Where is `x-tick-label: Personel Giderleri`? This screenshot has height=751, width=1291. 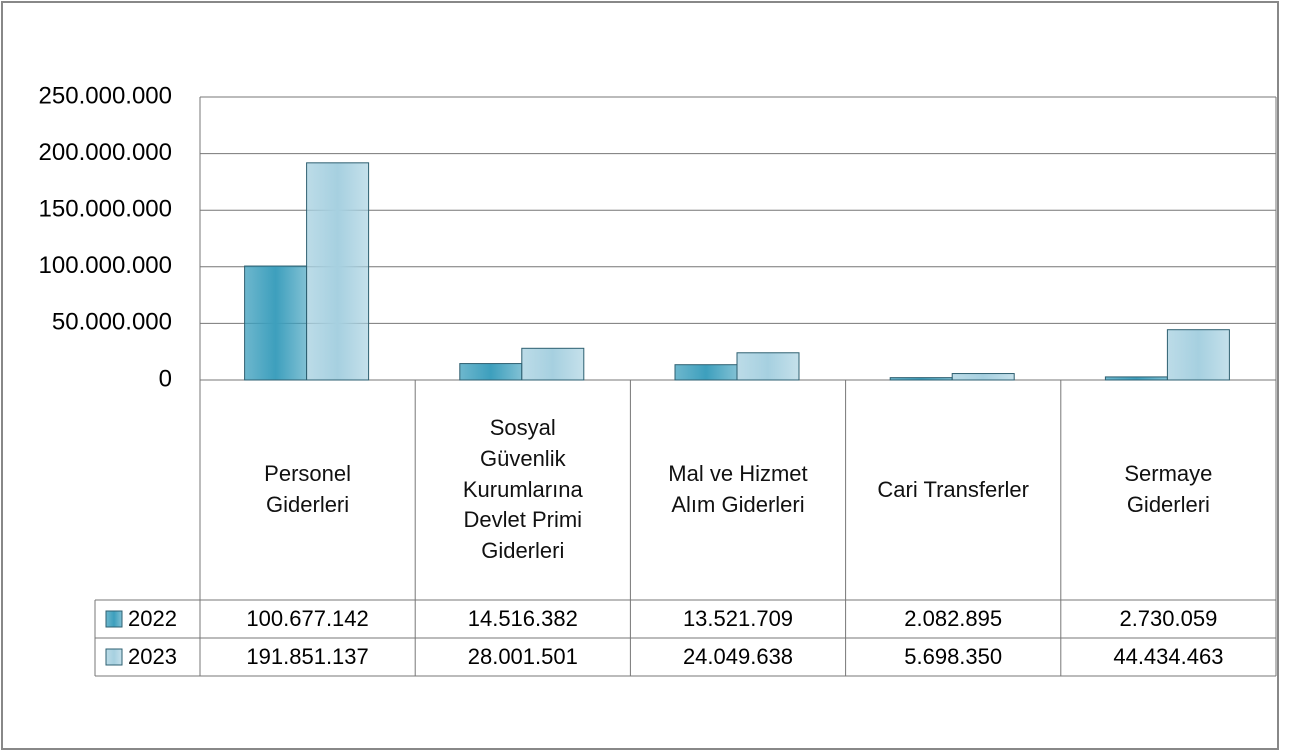
x-tick-label: Personel Giderleri is located at coordinates (307, 490).